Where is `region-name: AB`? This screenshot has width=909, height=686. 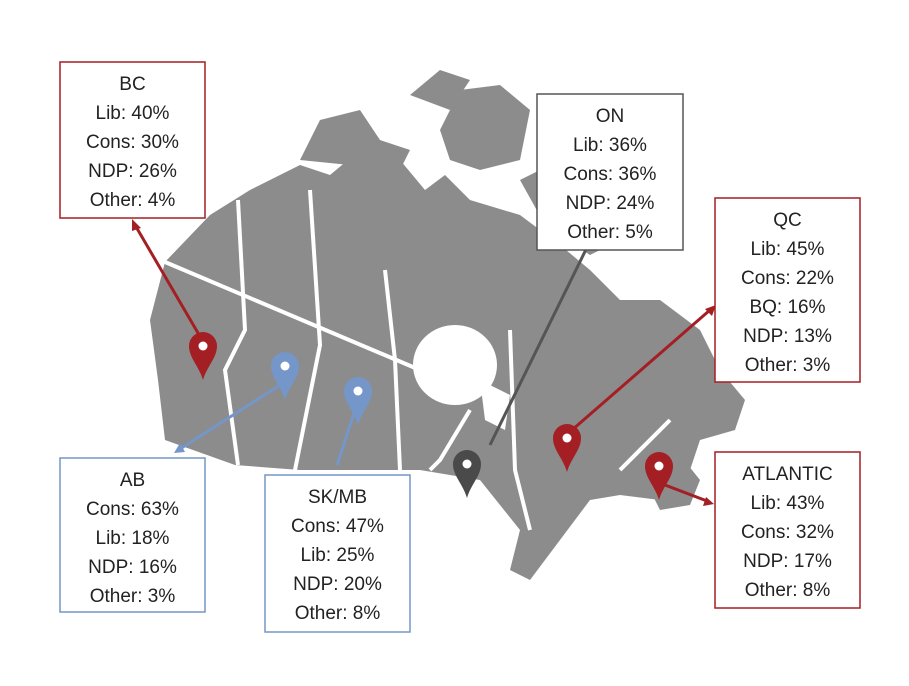 region-name: AB is located at coordinates (132, 480).